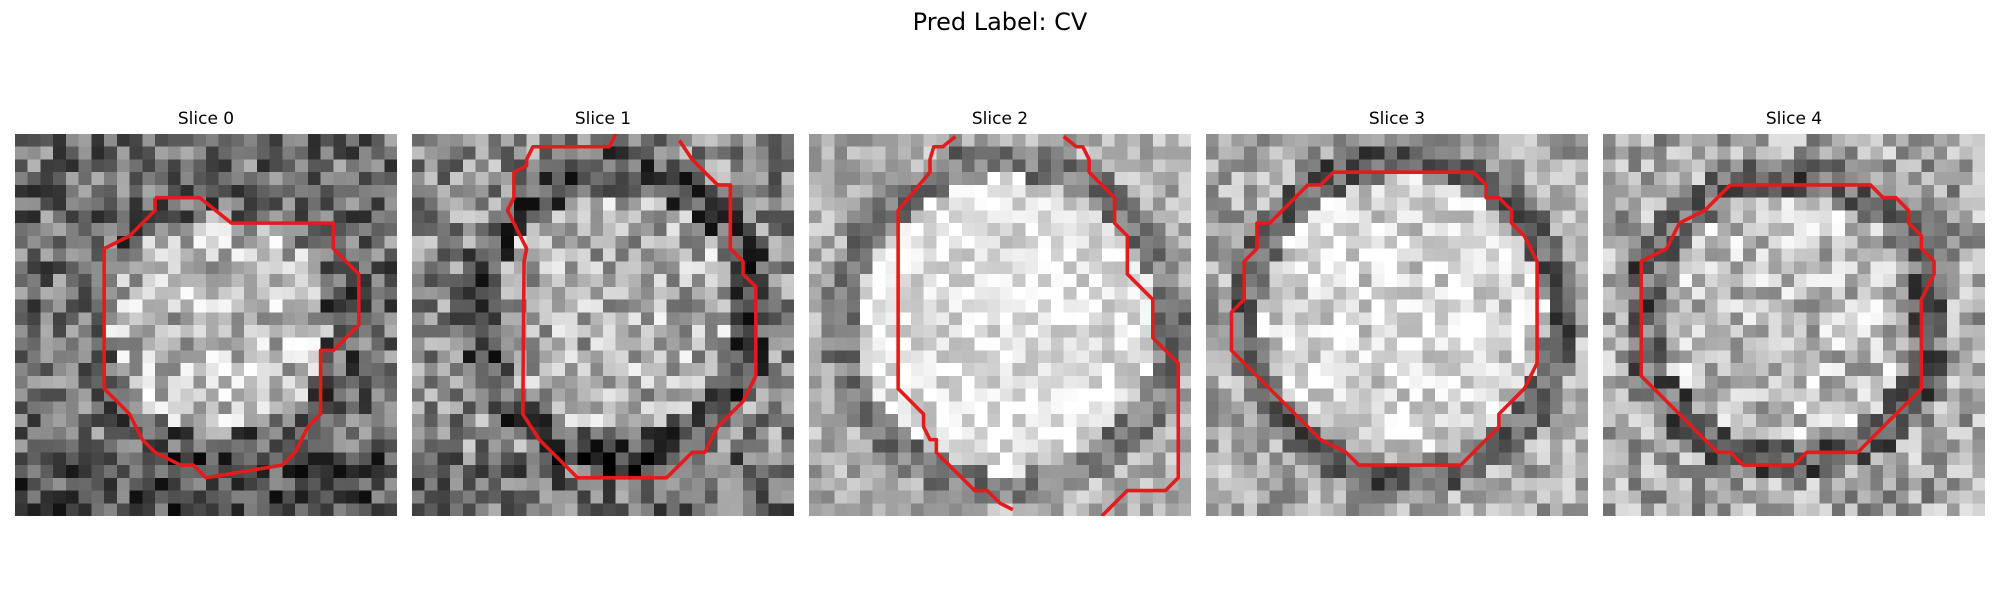  I want to click on slice-title-3: Slice 3, so click(1397, 119).